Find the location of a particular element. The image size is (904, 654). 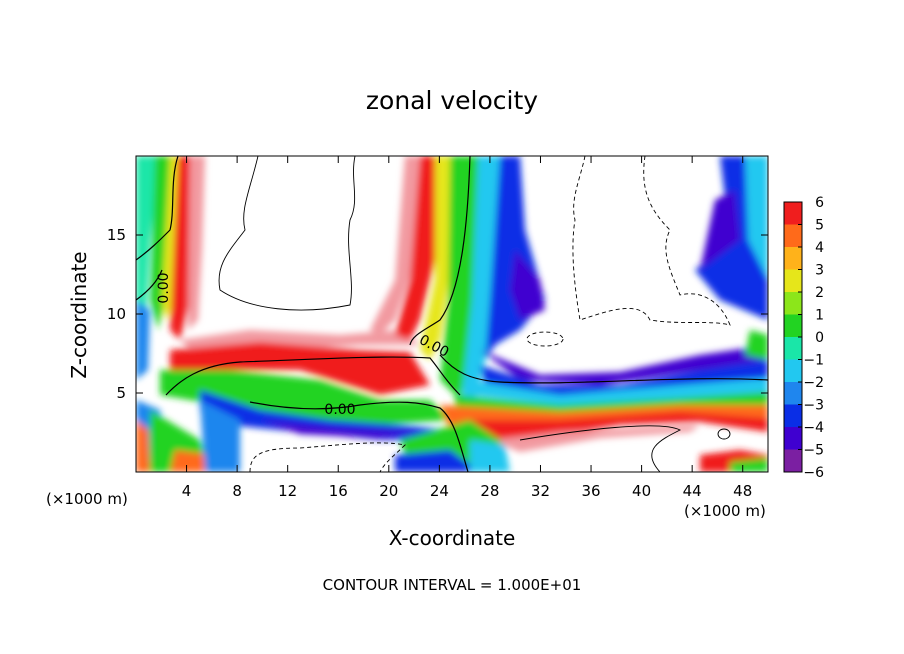

field-layer-green is located at coordinates (305, 397).